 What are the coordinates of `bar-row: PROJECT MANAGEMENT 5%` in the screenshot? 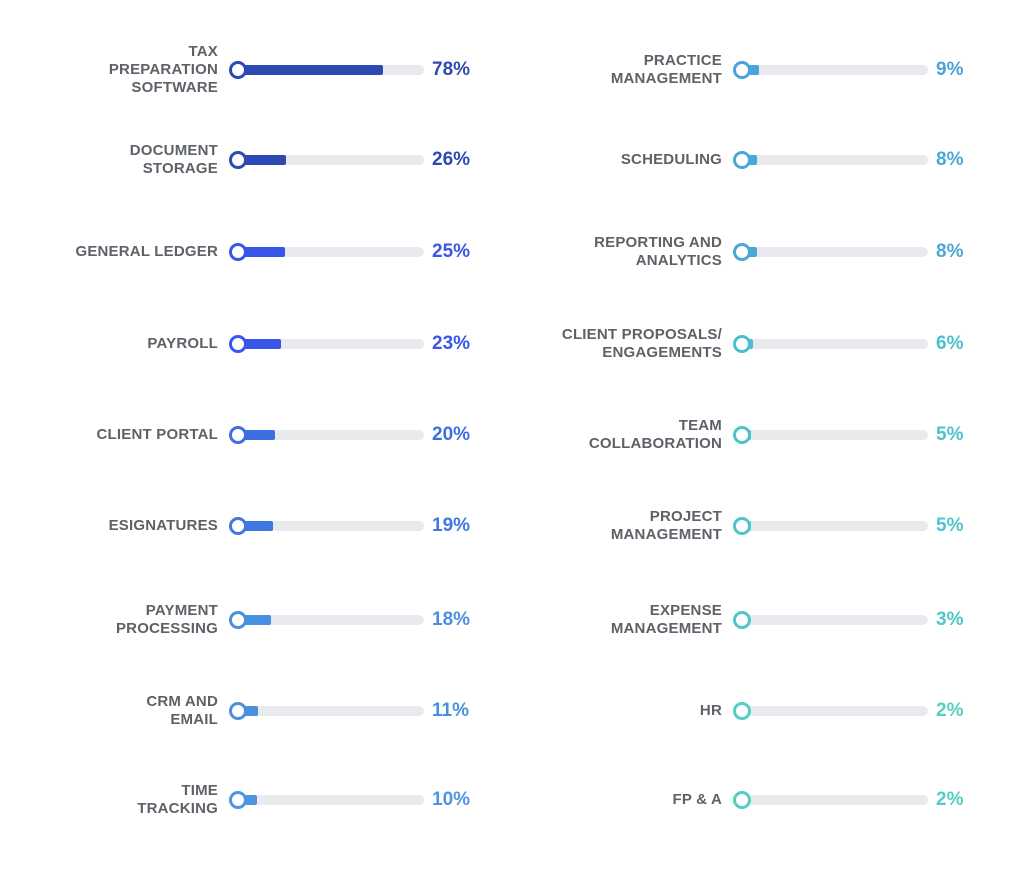 It's located at (512, 526).